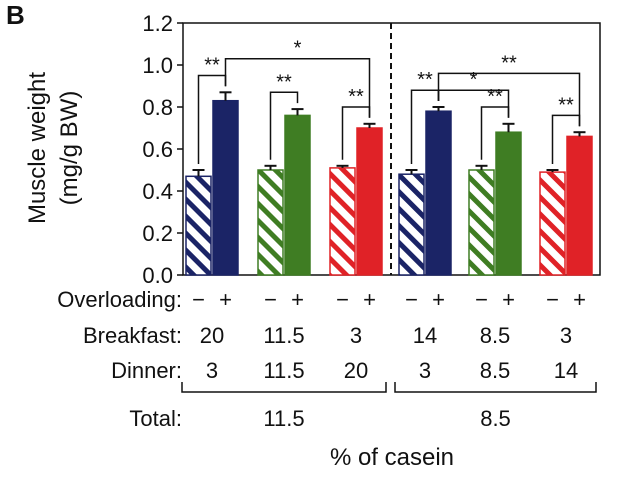 The width and height of the screenshot is (620, 478). What do you see at coordinates (37, 148) in the screenshot?
I see `y-axis-title-line1: Muscle weight` at bounding box center [37, 148].